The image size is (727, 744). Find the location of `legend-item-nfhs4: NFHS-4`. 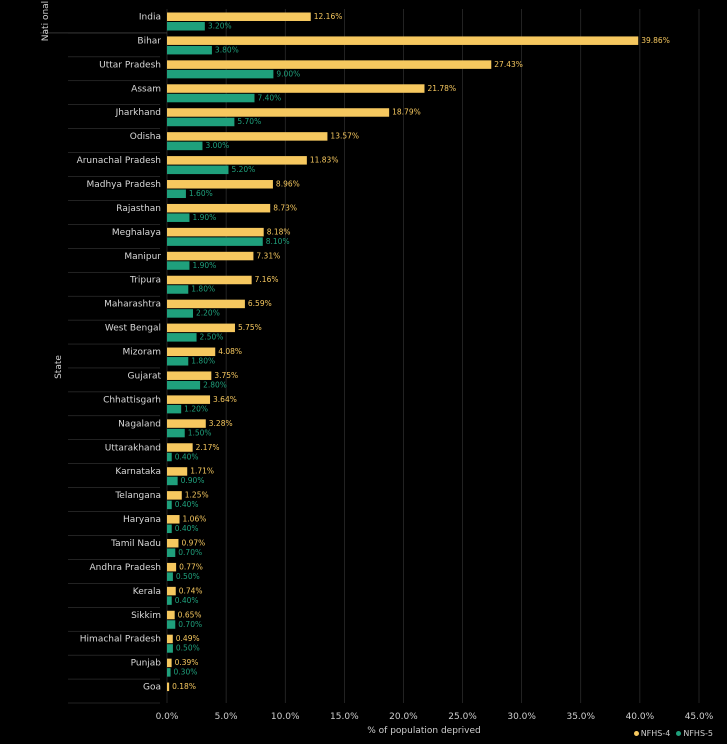

legend-item-nfhs4: NFHS-4 is located at coordinates (651, 733).